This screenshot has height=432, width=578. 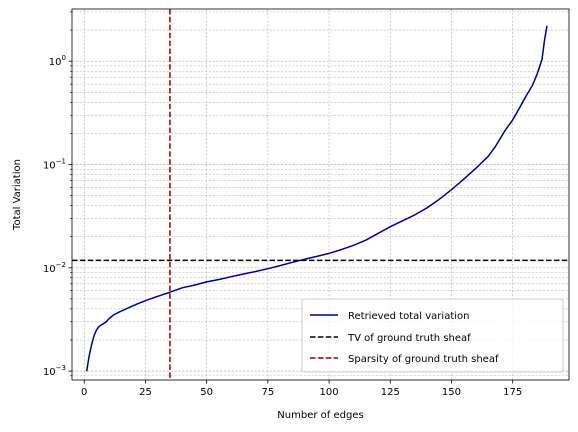 What do you see at coordinates (145, 392) in the screenshot?
I see `x-tick-label: 25` at bounding box center [145, 392].